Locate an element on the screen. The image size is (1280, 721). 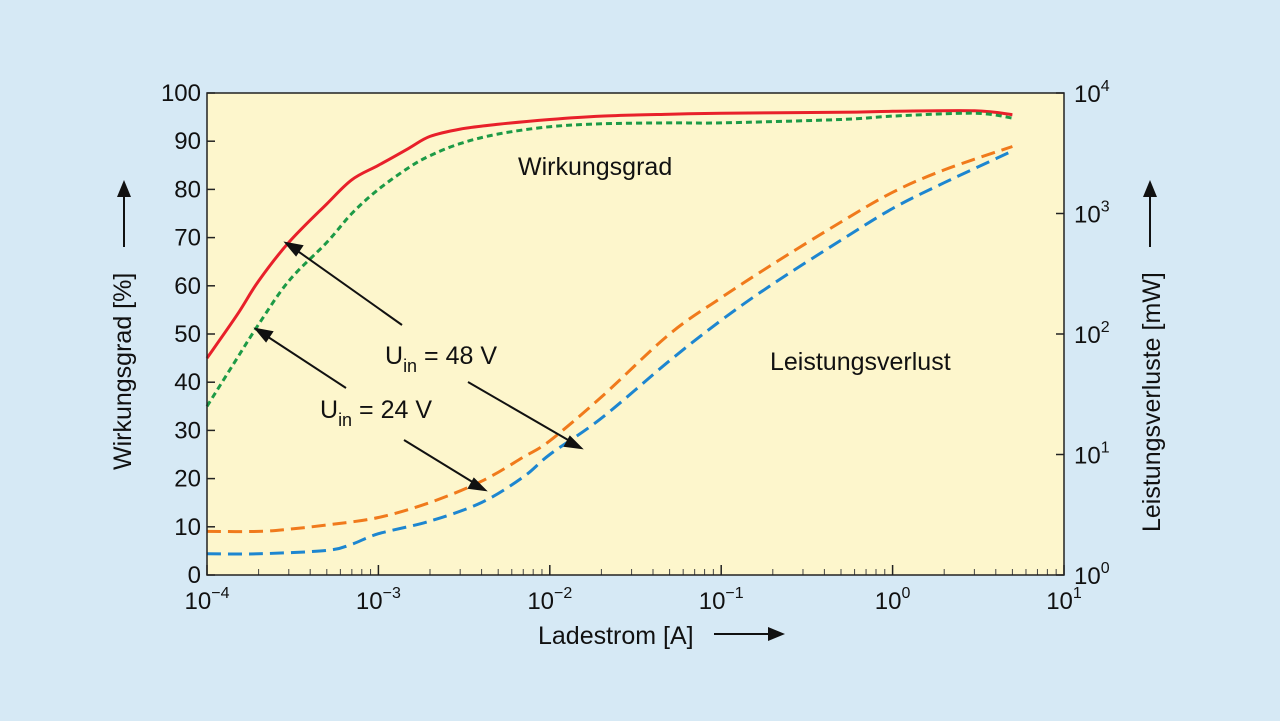
uin48-rest: = 48 V is located at coordinates (457, 356).